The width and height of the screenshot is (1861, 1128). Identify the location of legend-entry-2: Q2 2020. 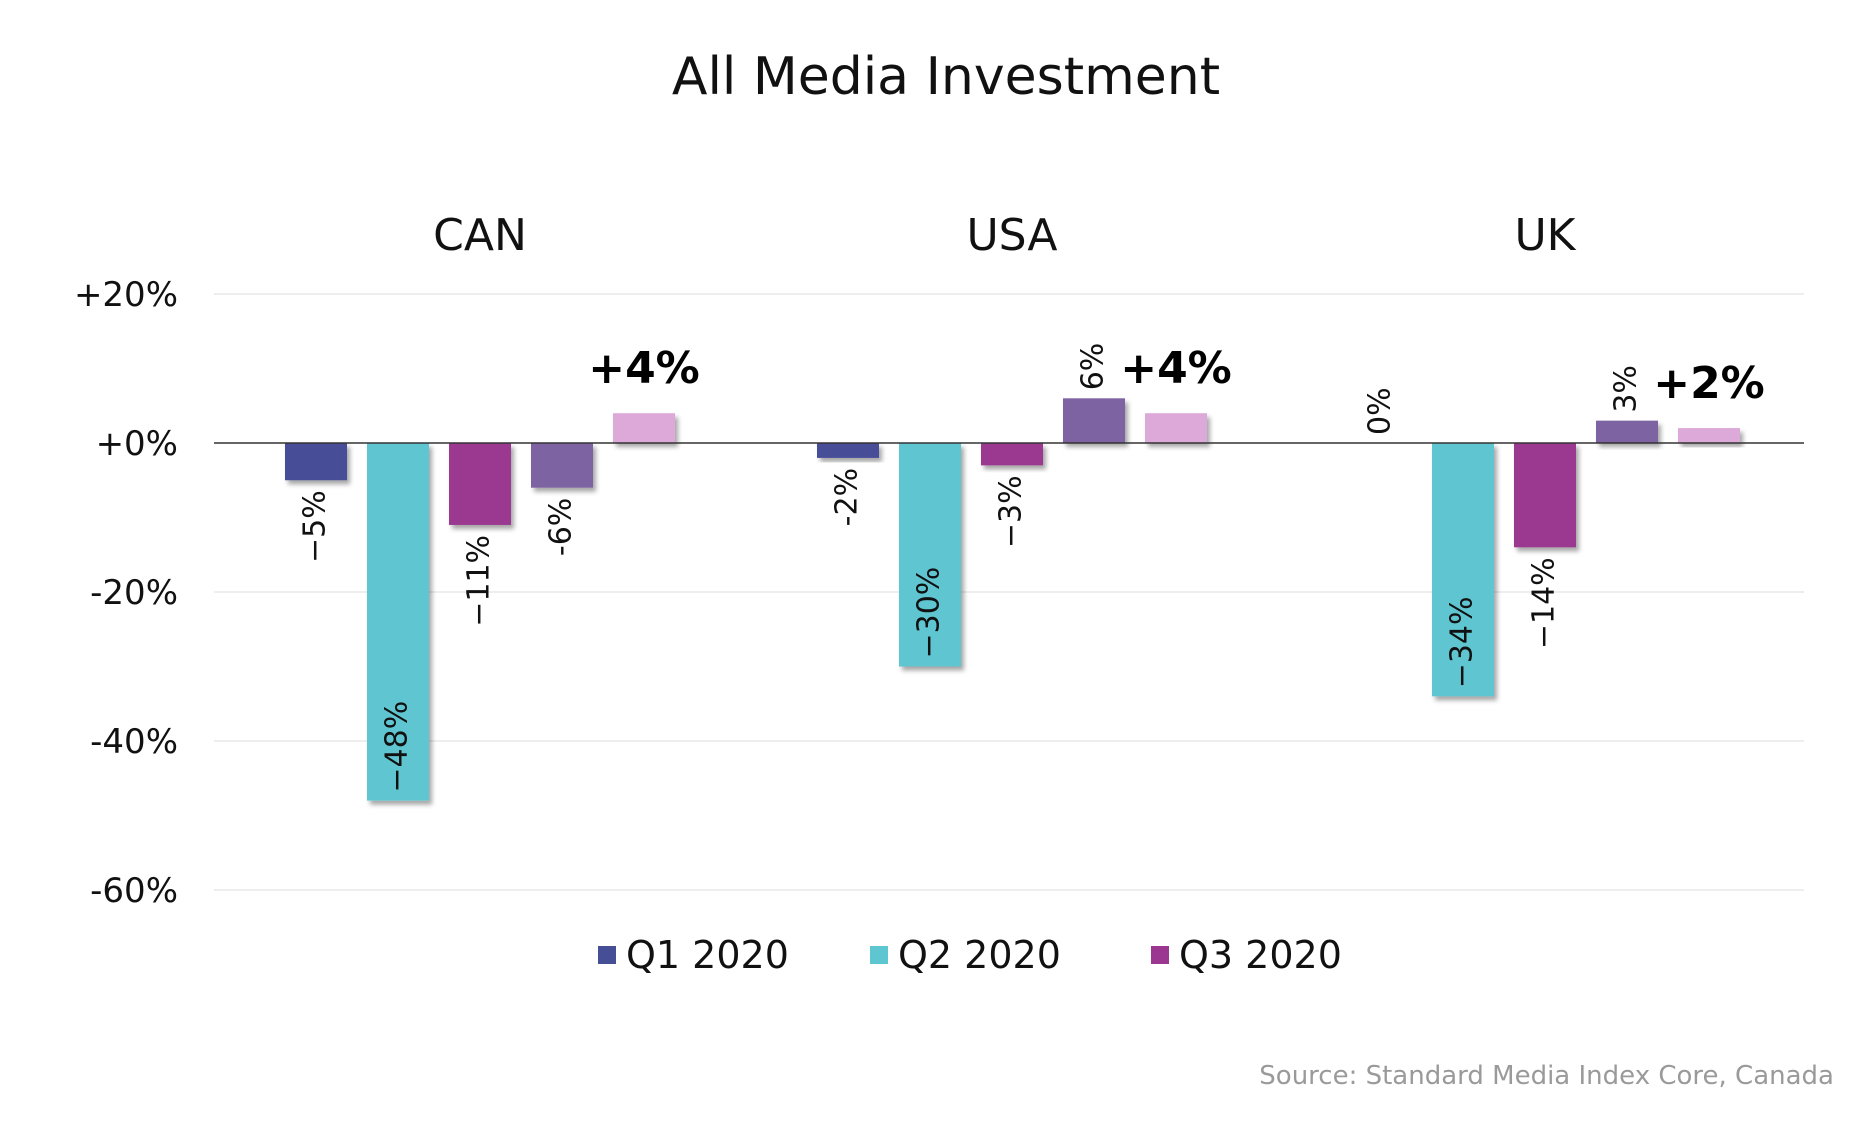
(979, 955).